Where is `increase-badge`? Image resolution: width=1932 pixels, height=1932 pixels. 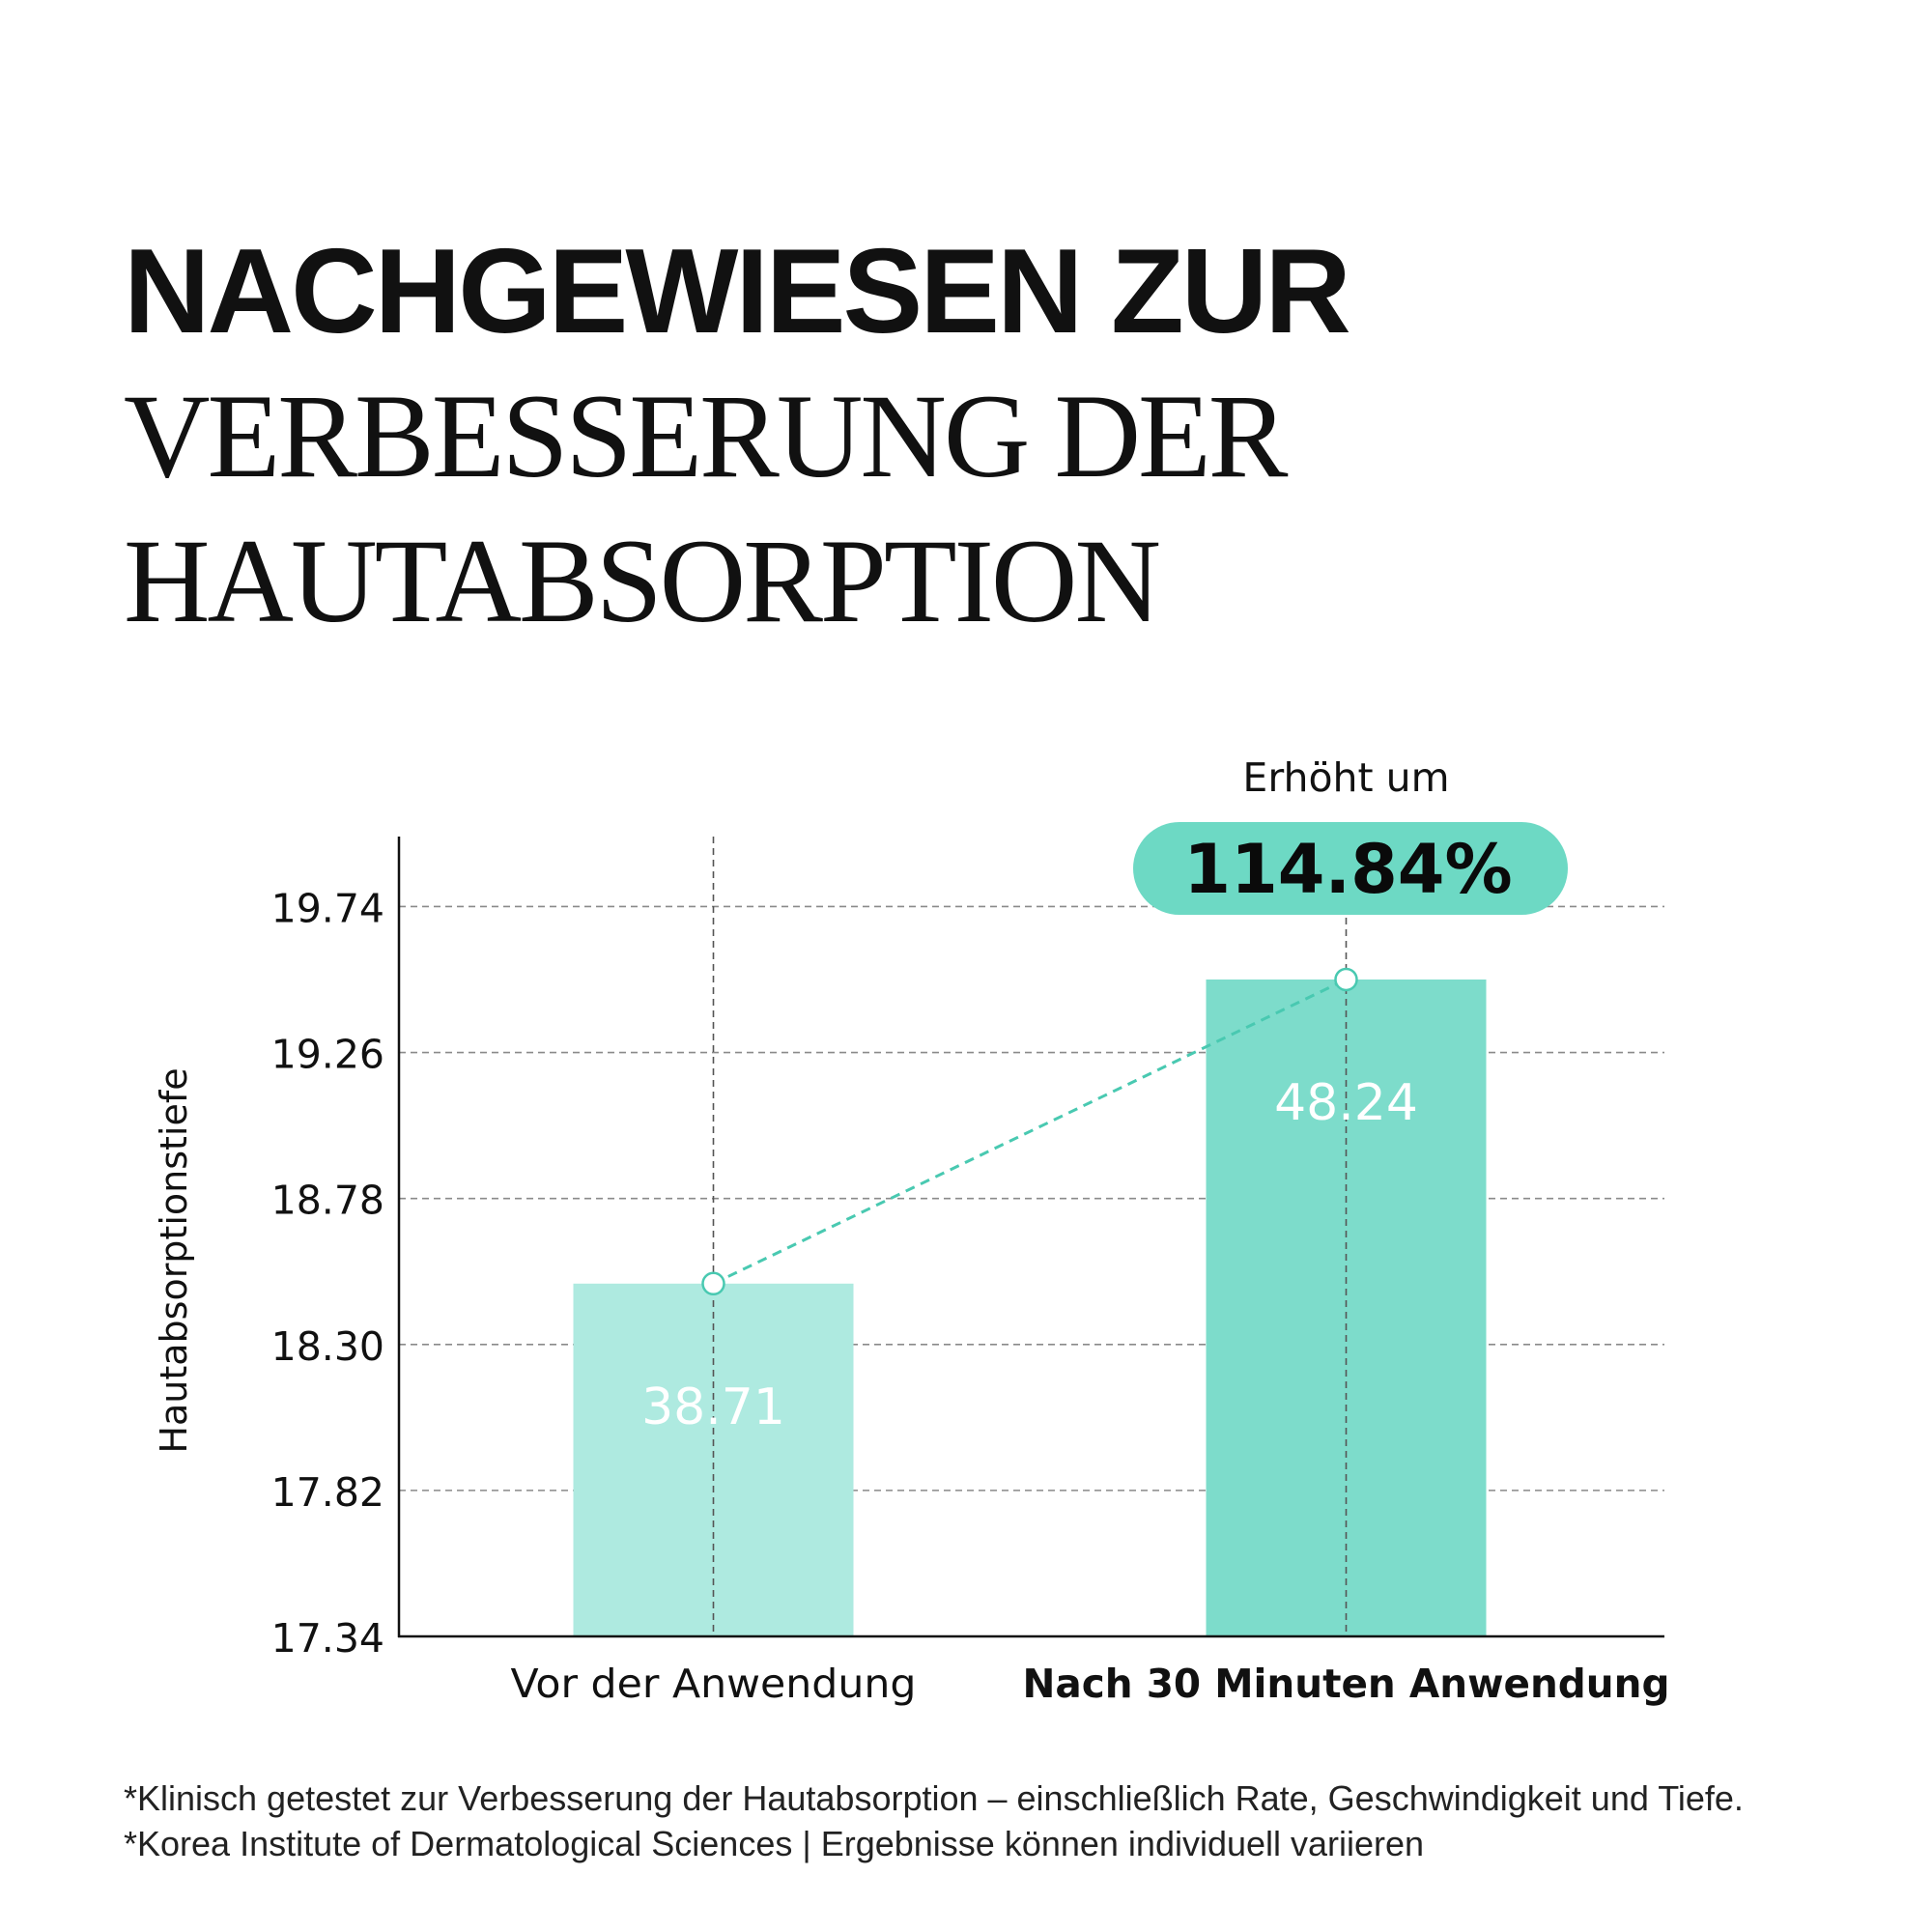 increase-badge is located at coordinates (1350, 868).